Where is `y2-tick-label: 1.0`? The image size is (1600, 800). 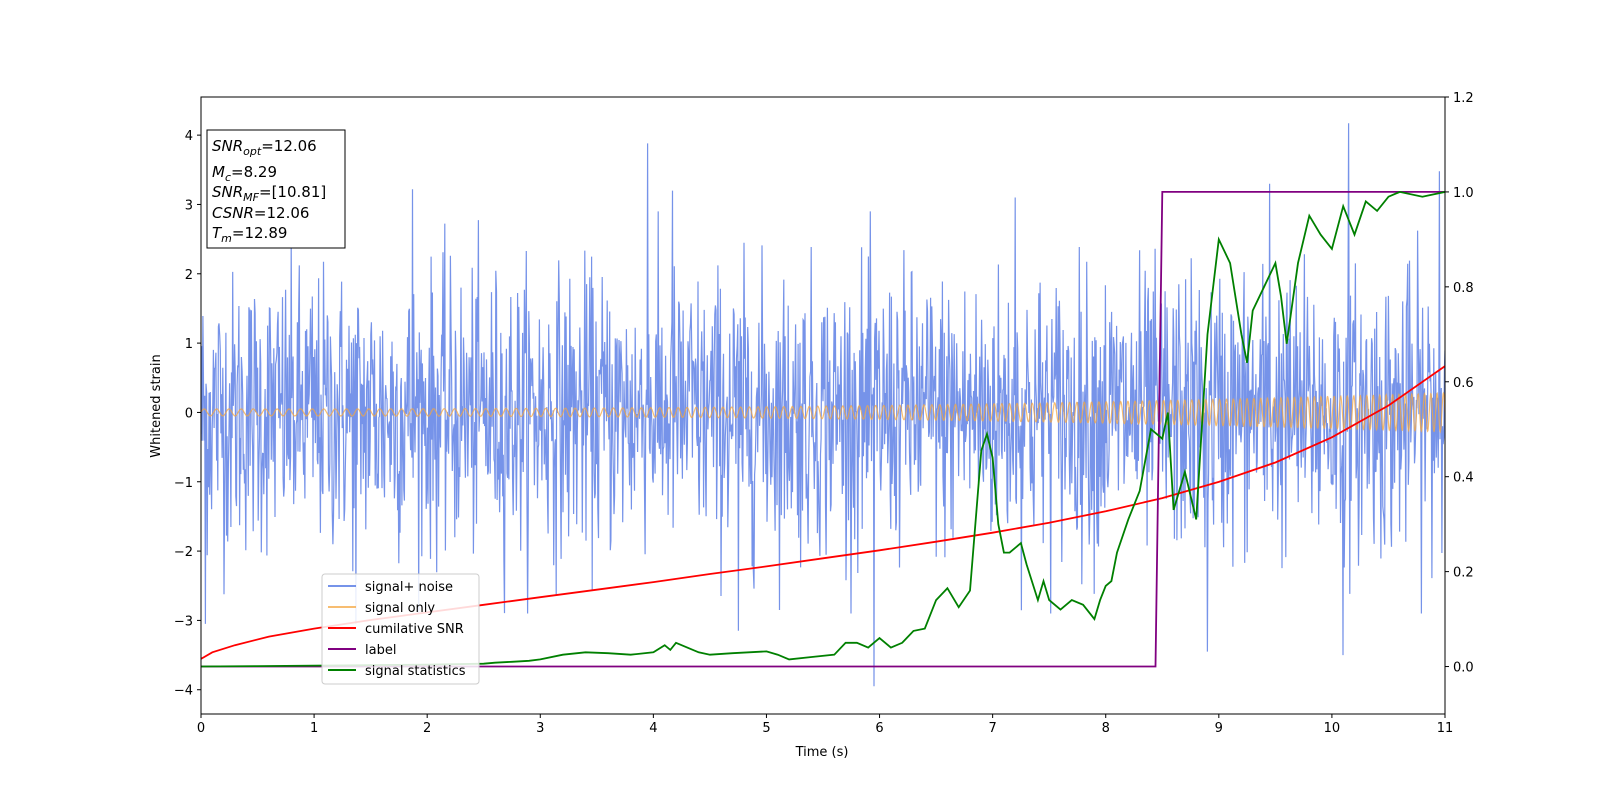
y2-tick-label: 1.0 is located at coordinates (1463, 193).